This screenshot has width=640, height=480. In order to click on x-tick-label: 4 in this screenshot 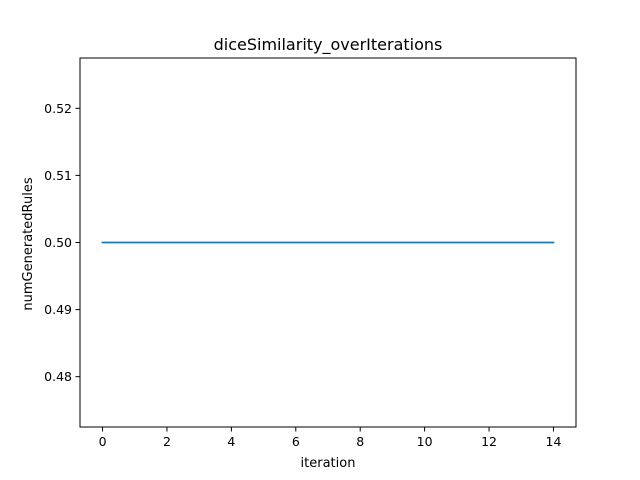, I will do `click(231, 441)`.